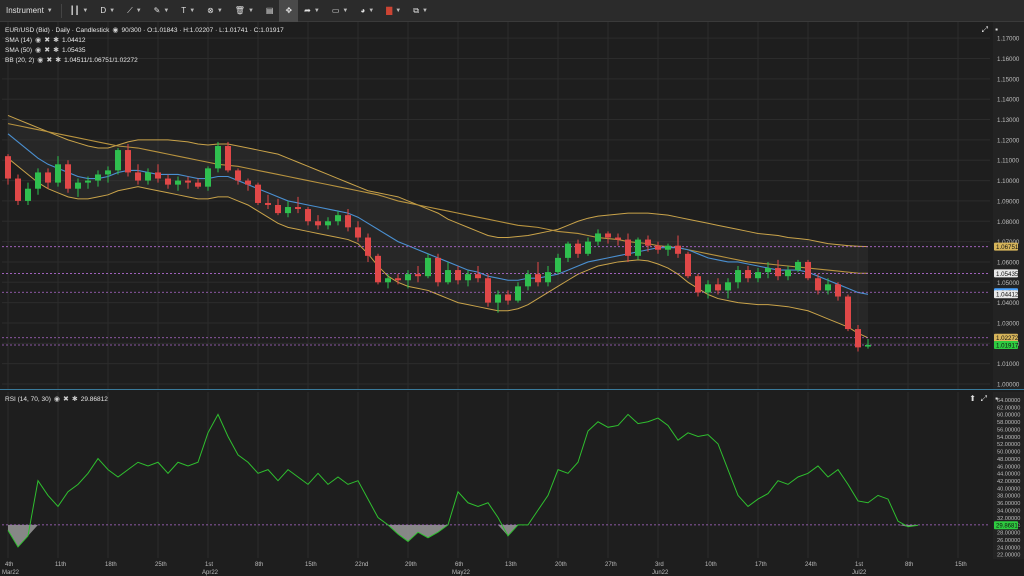 The width and height of the screenshot is (1024, 576). What do you see at coordinates (162, 11) in the screenshot?
I see `pencil-menu: ✎ ▼` at bounding box center [162, 11].